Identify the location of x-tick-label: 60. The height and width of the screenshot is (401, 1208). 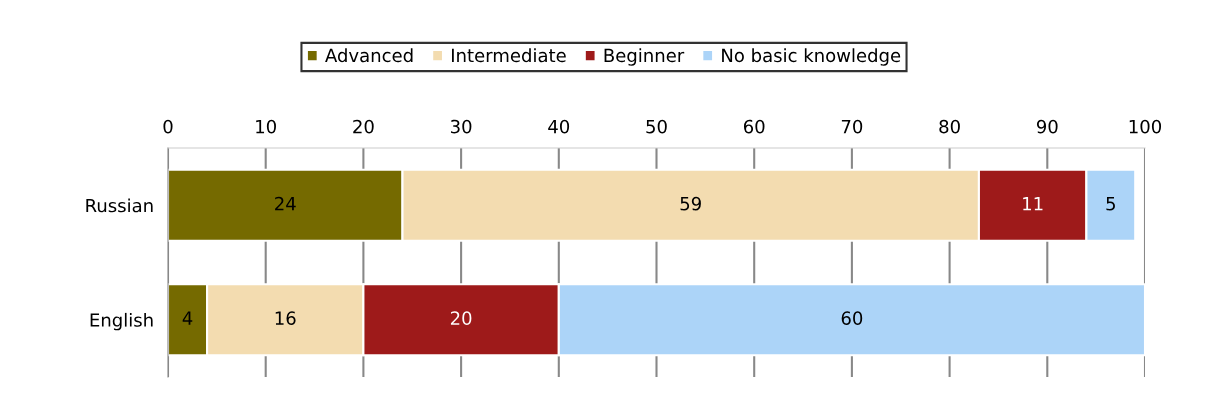
(754, 126).